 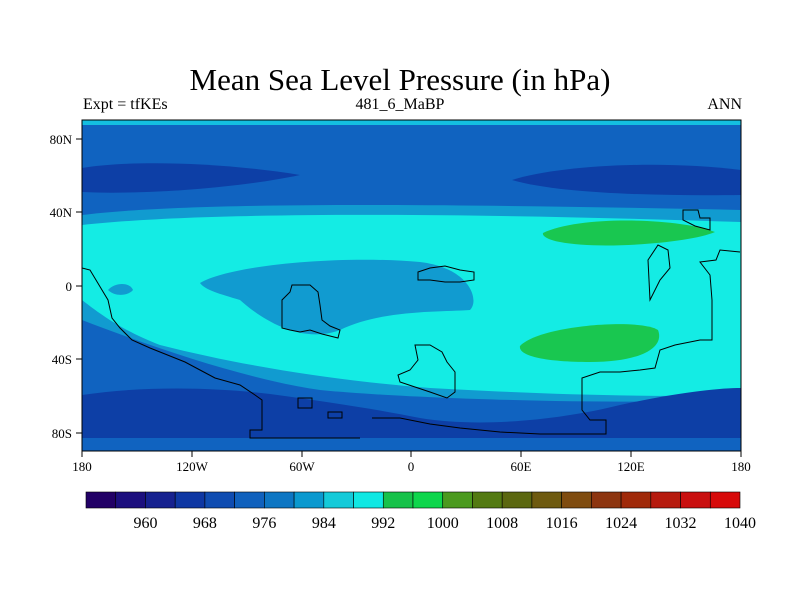 I want to click on low-north-west, so click(x=191, y=178).